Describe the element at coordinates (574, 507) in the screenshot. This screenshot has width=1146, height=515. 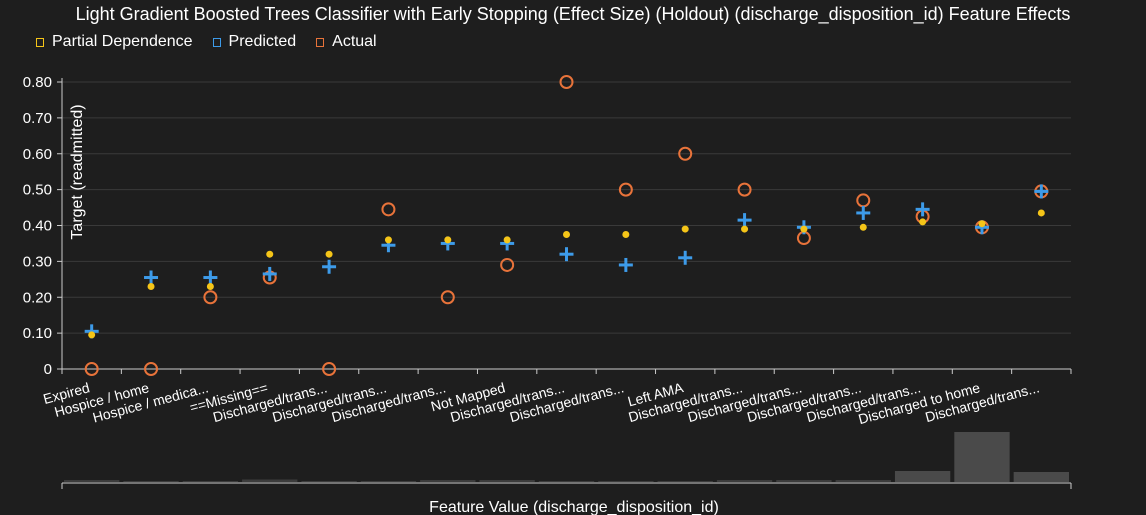
I see `x-axis-label: Feature Value (discharge_disposition_id)` at that location.